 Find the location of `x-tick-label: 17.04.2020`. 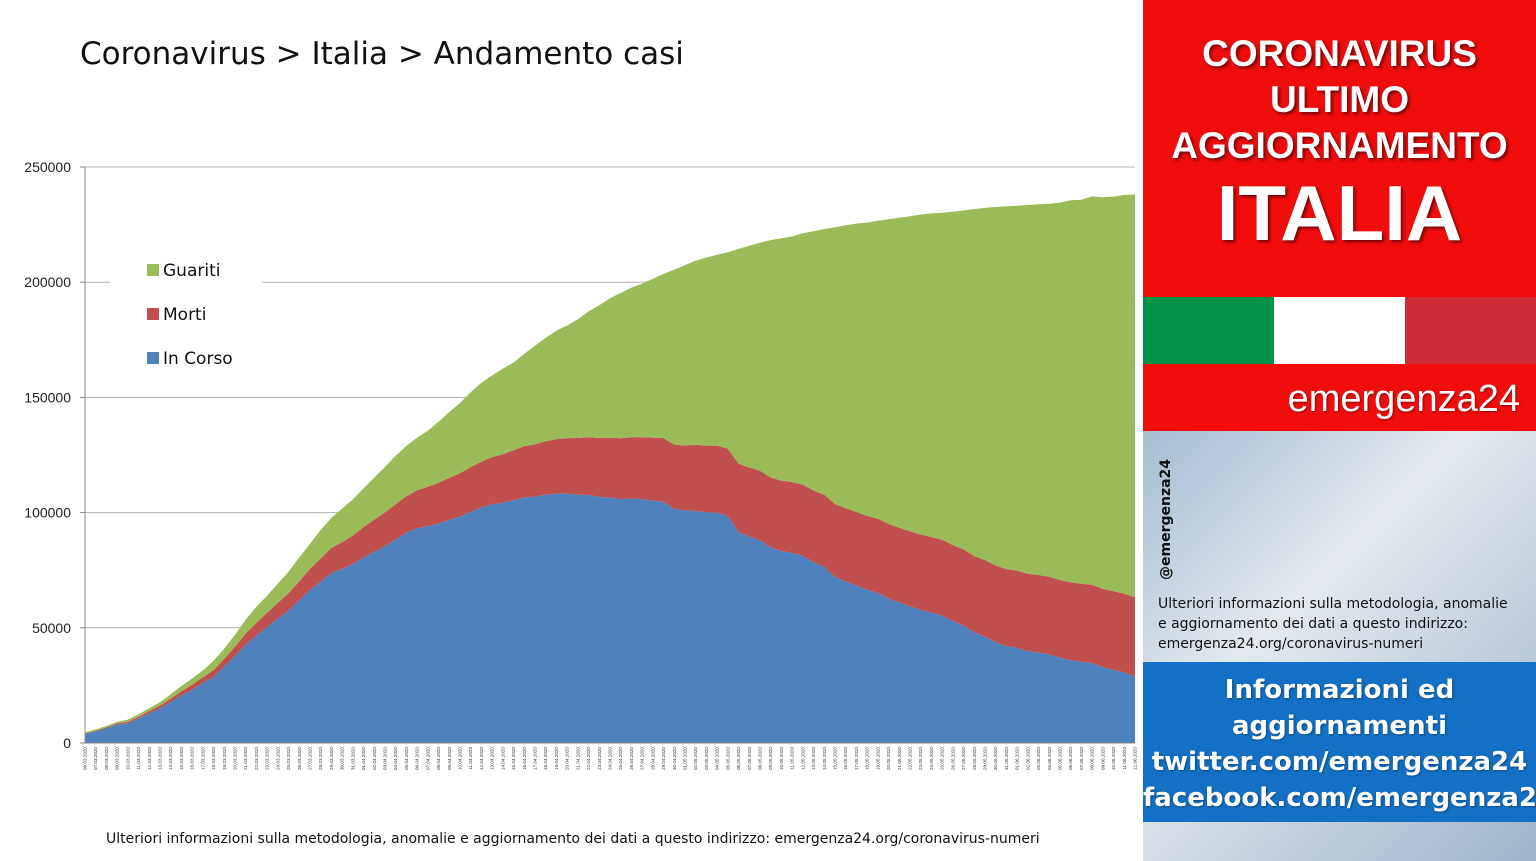

x-tick-label: 17.04.2020 is located at coordinates (535, 758).